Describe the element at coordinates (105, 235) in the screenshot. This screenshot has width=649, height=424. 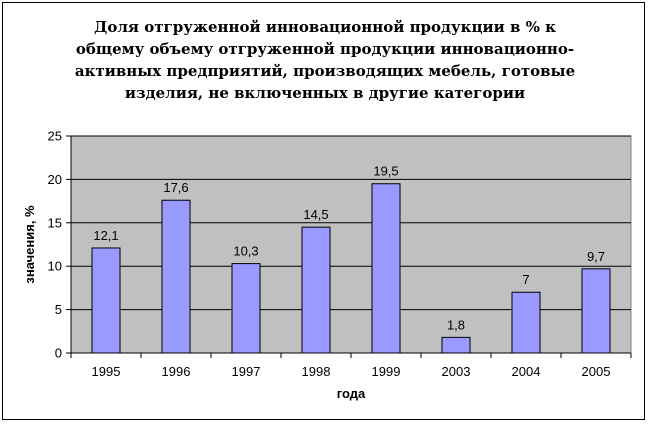
I see `data-label: 12,1` at that location.